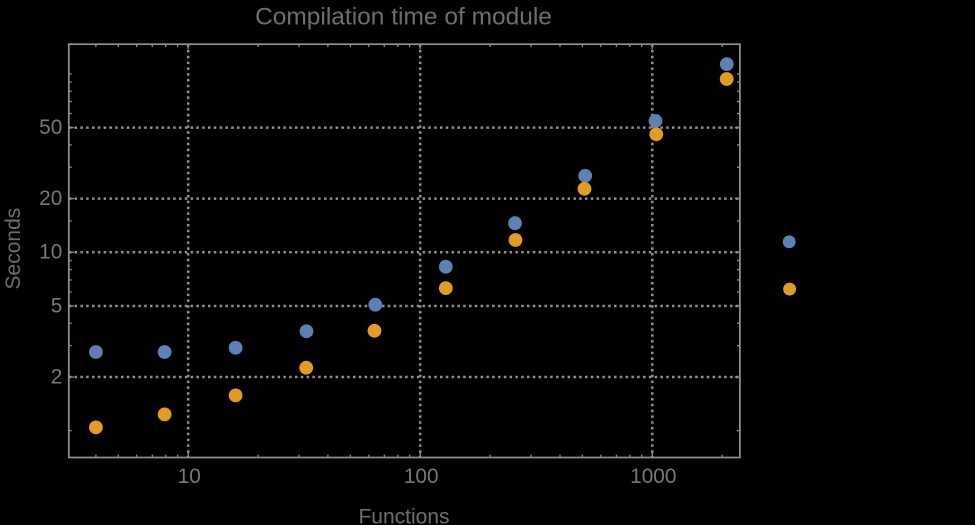 The height and width of the screenshot is (525, 975). I want to click on svg-text: 1000, so click(653, 476).